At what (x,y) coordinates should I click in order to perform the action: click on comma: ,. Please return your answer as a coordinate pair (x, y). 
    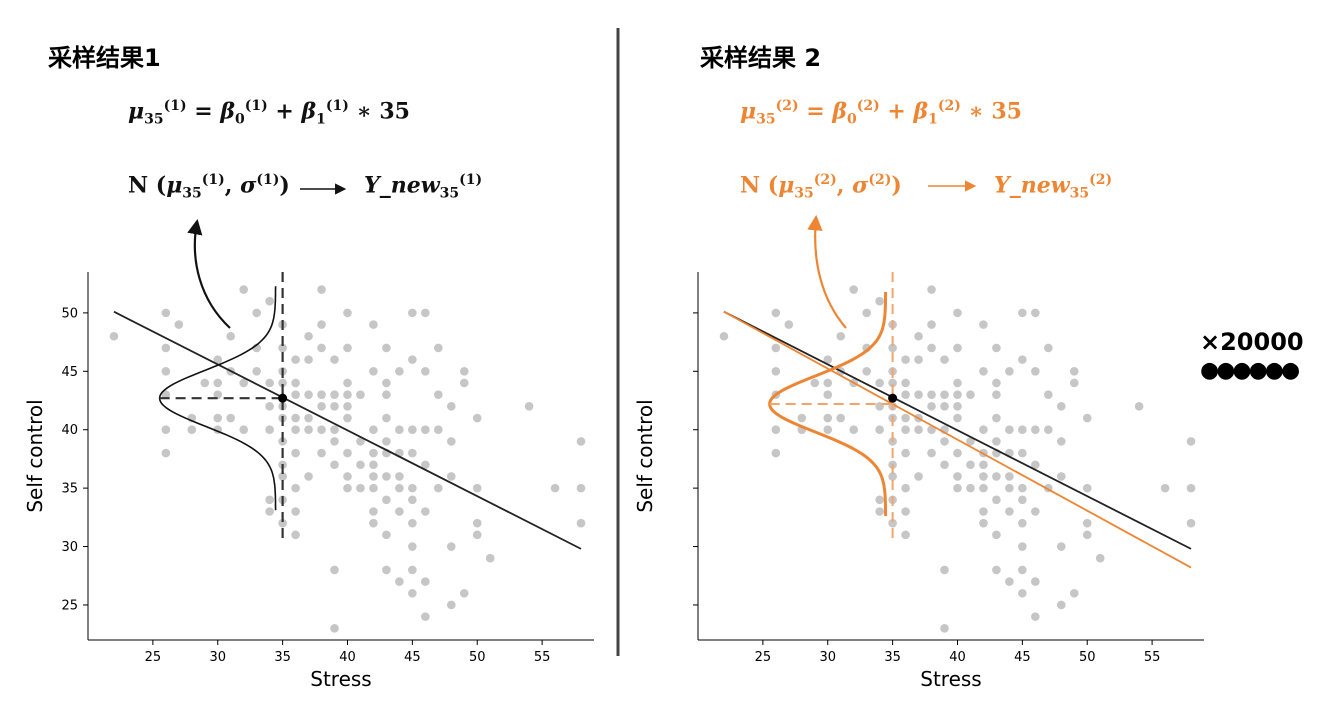
    Looking at the image, I should click on (844, 185).